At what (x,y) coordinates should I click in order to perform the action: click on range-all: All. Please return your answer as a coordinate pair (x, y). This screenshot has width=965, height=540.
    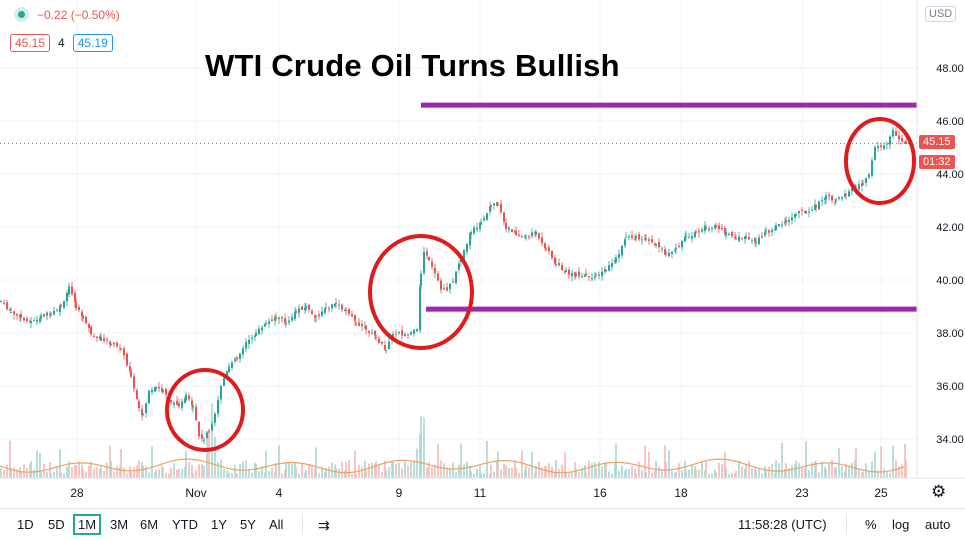
    Looking at the image, I should click on (276, 524).